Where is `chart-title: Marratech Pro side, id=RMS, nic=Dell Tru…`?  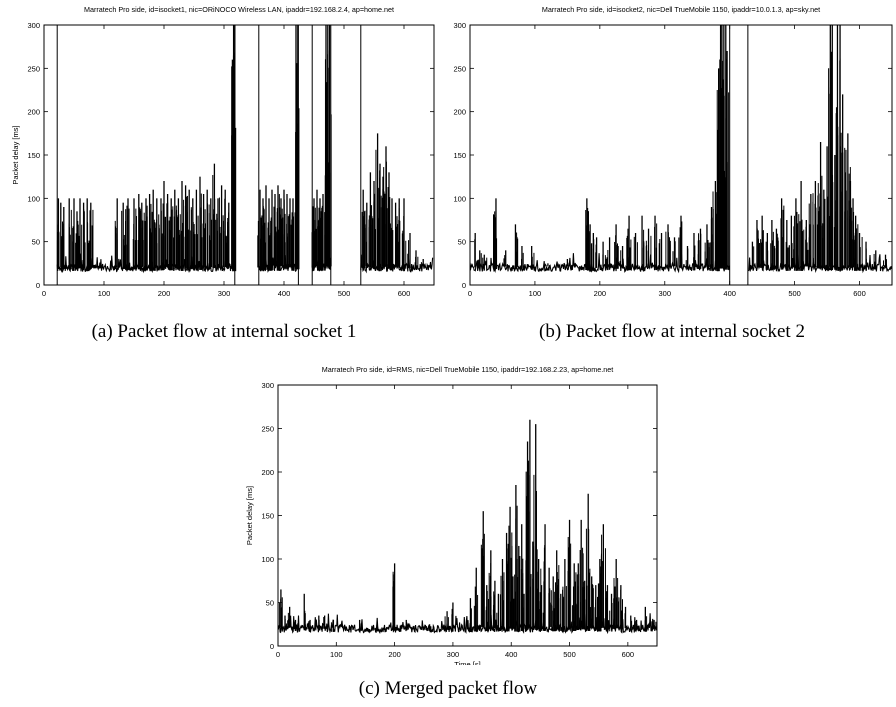 chart-title: Marratech Pro side, id=RMS, nic=Dell Tru… is located at coordinates (468, 369).